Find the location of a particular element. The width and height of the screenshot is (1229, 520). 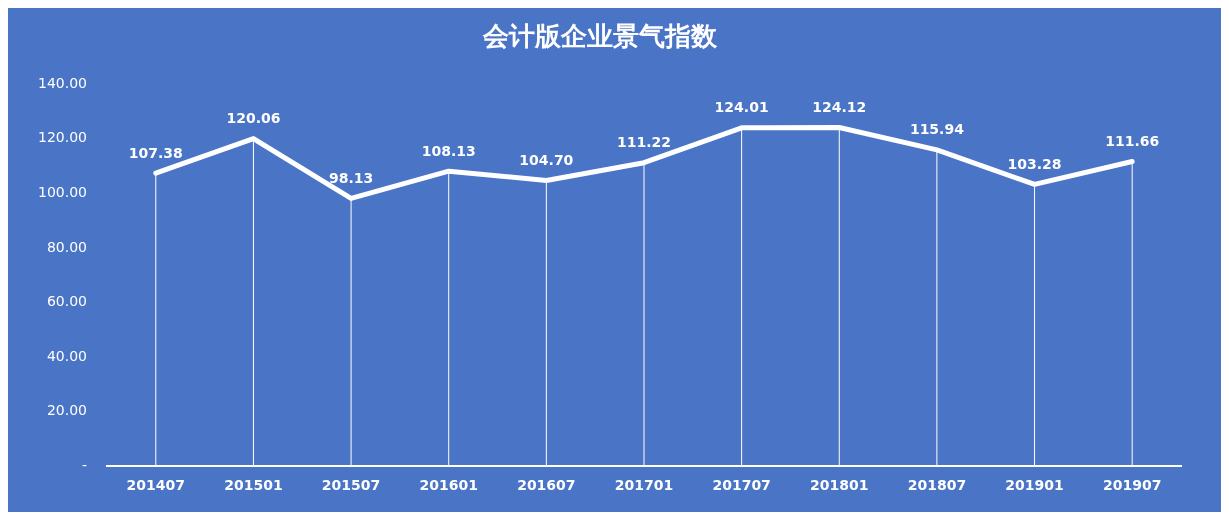

y-tick-label: 60.00 is located at coordinates (66, 301).